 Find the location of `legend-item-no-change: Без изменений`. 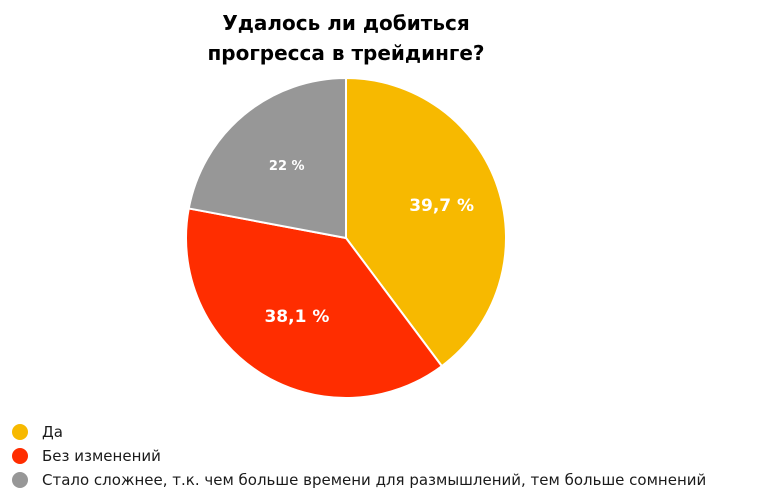

legend-item-no-change: Без изменений is located at coordinates (384, 456).